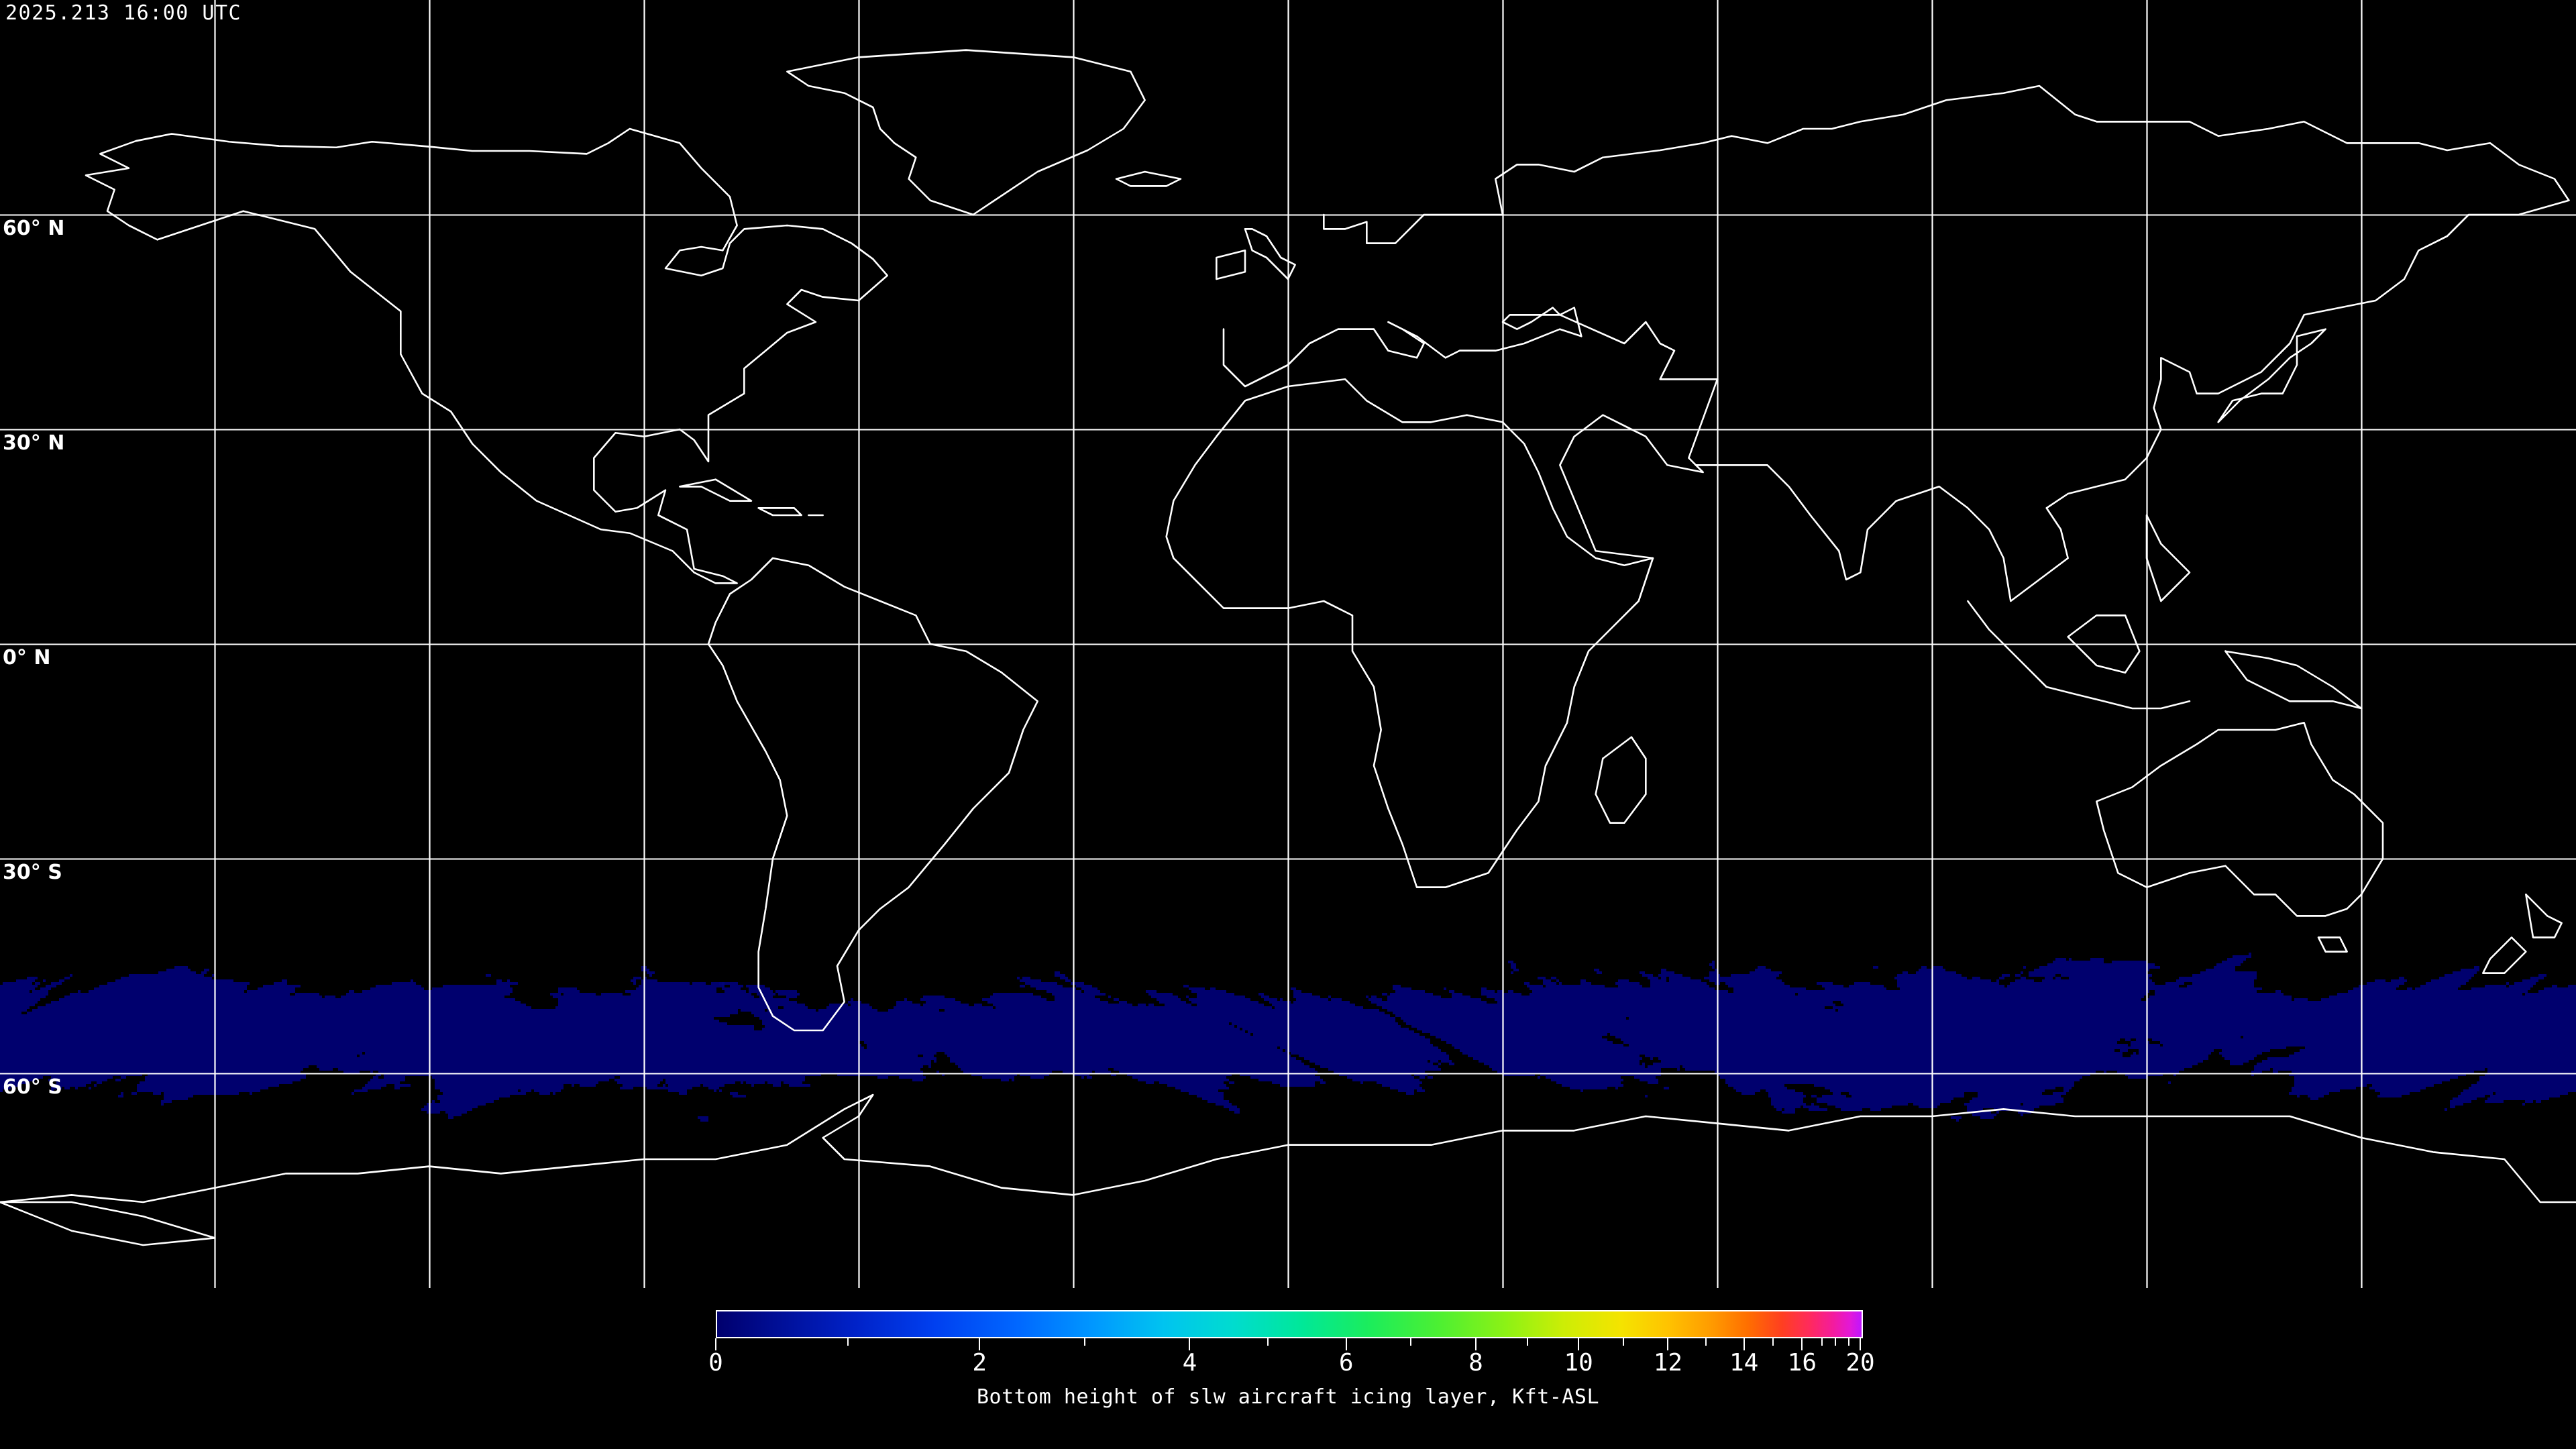  I want to click on colorbar-ticks, so click(1288, 1345).